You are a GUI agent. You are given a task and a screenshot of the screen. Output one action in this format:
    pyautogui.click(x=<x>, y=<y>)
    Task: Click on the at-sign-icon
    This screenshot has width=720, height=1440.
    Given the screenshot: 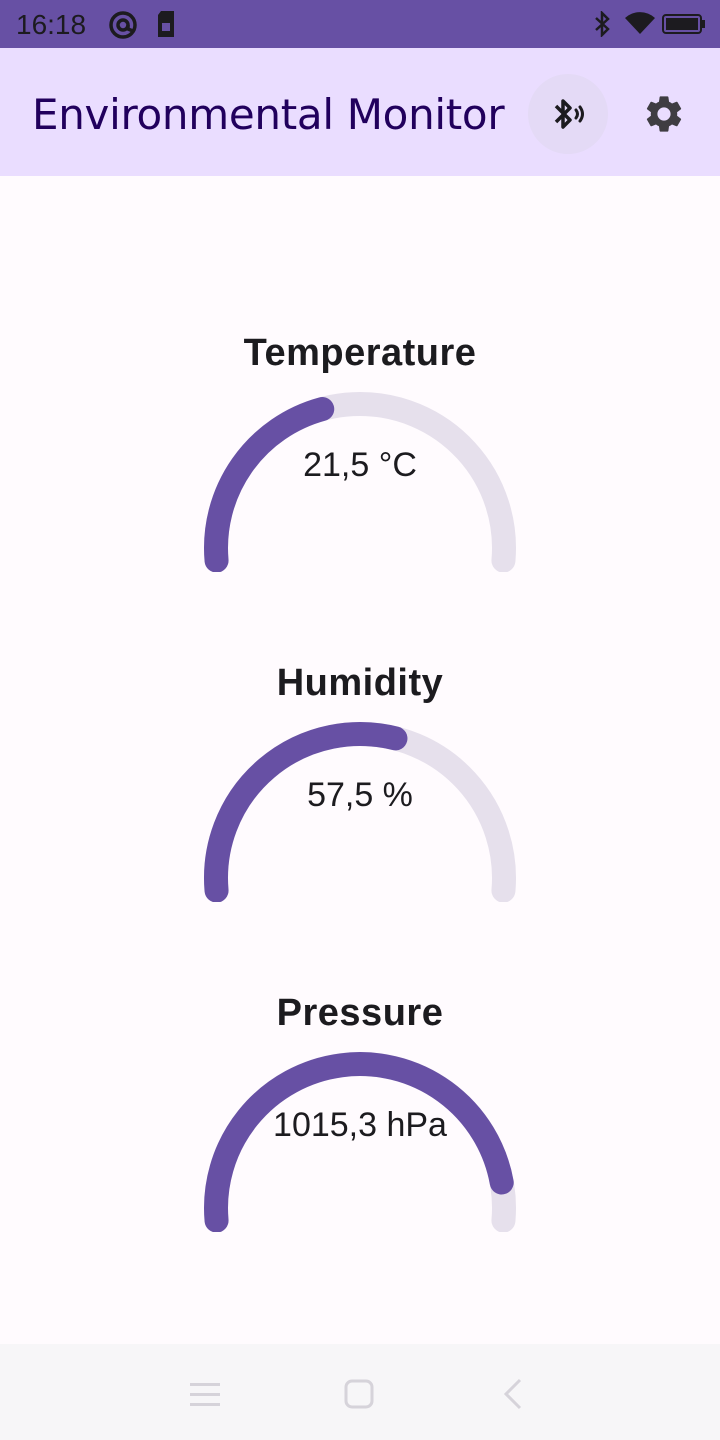 What is the action you would take?
    pyautogui.click(x=123, y=27)
    